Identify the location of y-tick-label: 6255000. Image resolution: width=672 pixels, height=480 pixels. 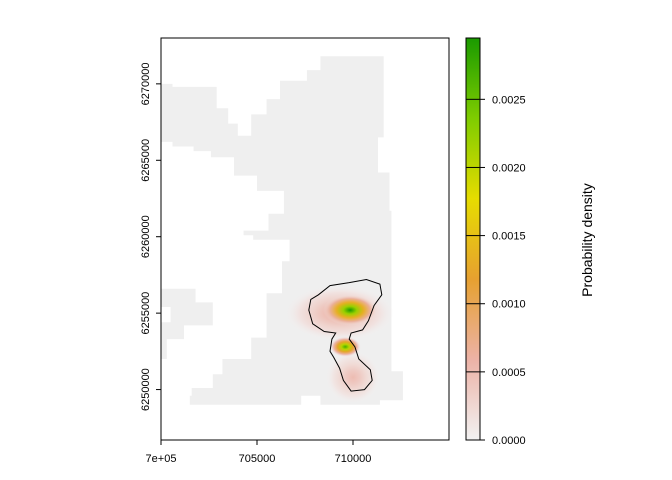
(146, 313).